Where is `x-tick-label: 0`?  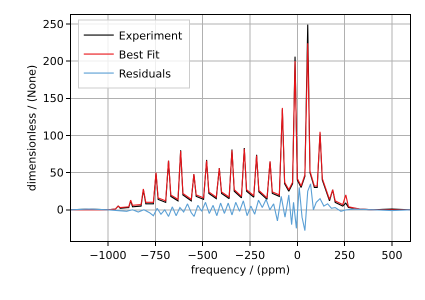
x-tick-label: 0 is located at coordinates (297, 255).